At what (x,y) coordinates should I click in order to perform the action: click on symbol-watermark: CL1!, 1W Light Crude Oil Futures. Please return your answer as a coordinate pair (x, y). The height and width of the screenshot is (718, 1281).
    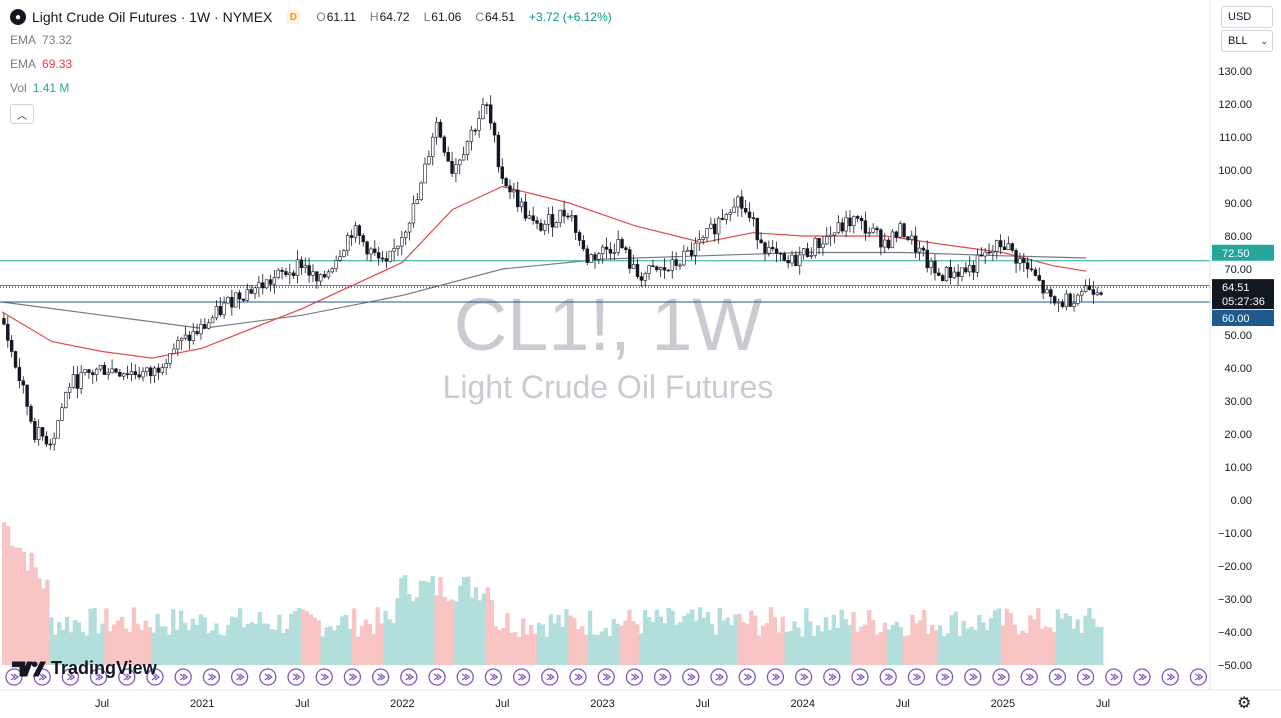
    Looking at the image, I should click on (608, 344).